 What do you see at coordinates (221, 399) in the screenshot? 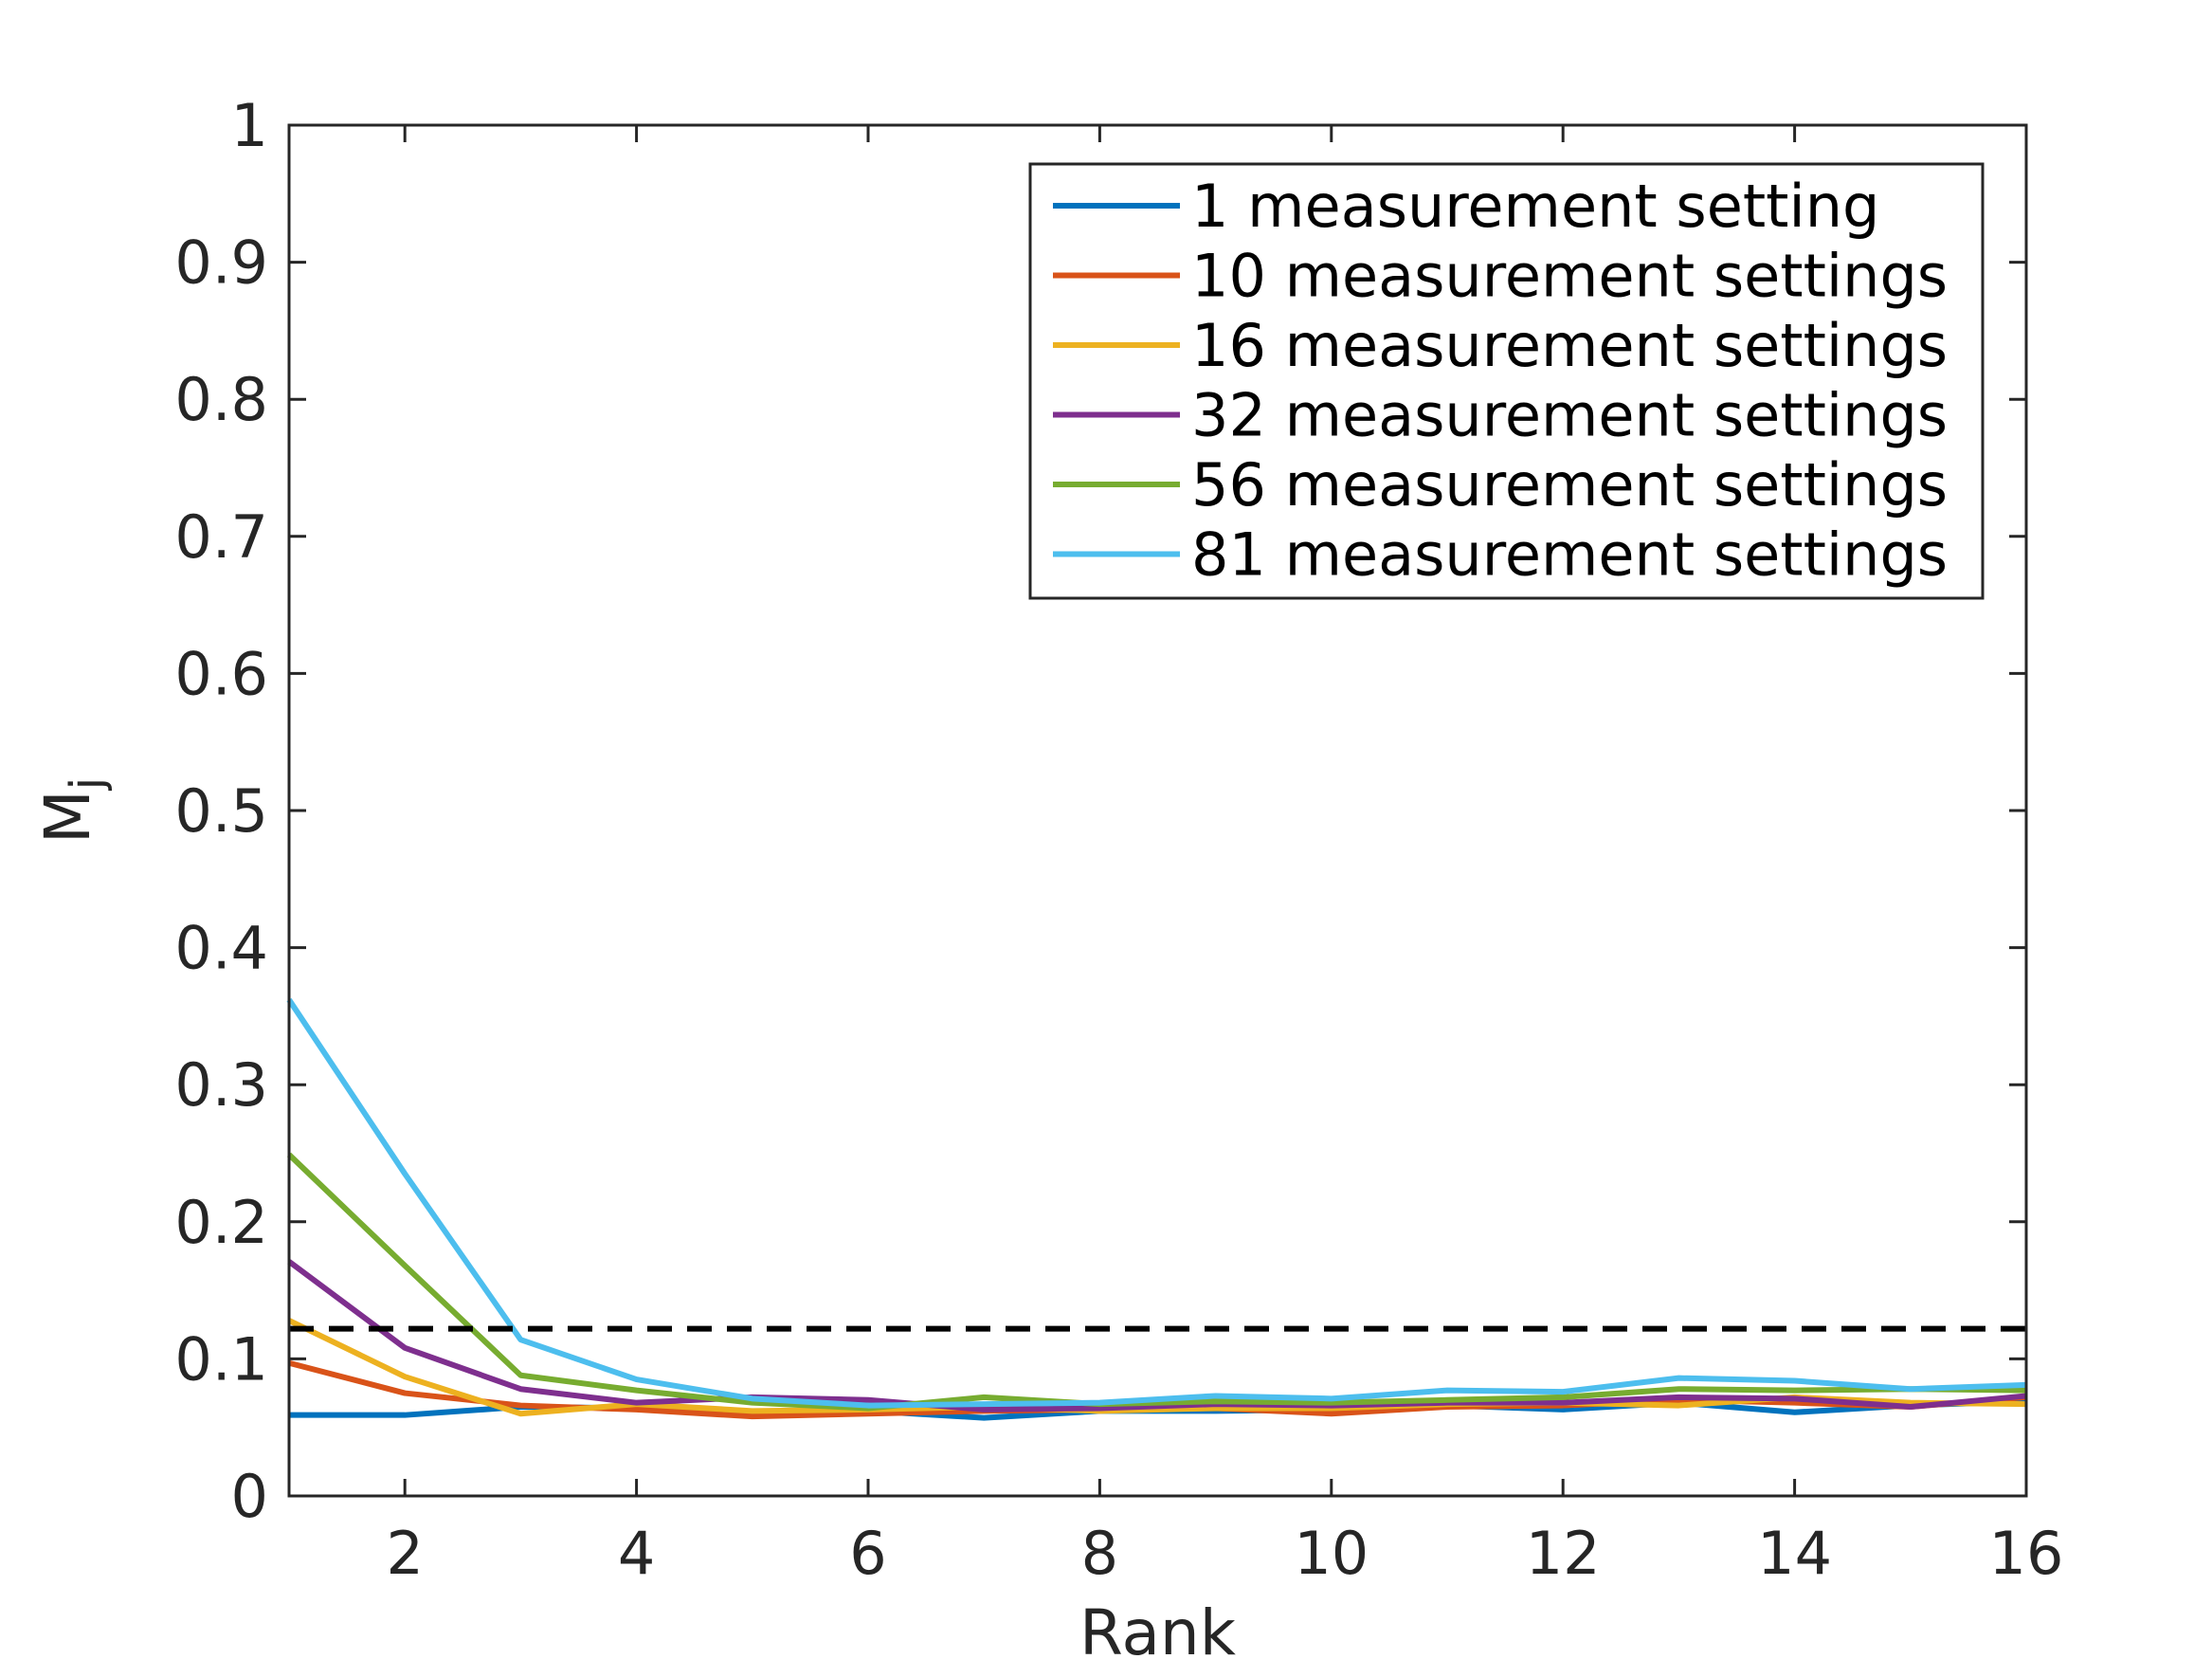
I see `y-tick-label: 0.8` at bounding box center [221, 399].